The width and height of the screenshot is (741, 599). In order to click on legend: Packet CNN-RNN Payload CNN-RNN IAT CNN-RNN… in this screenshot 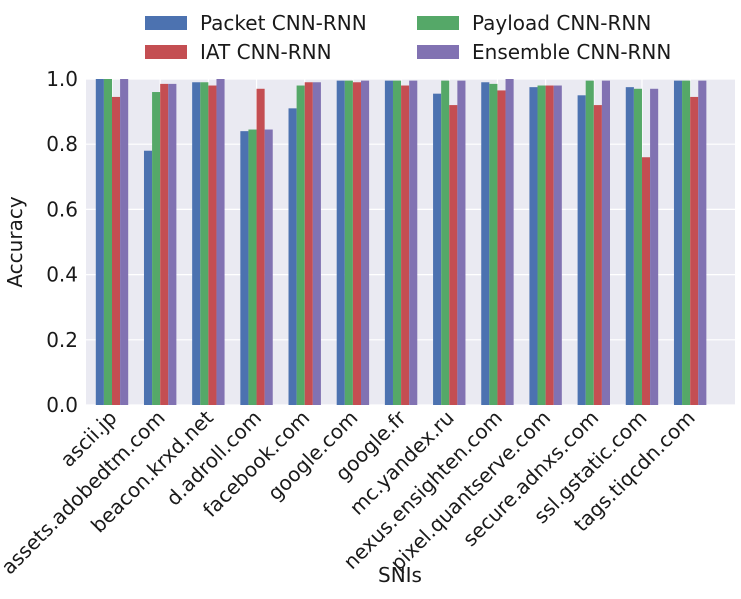, I will do `click(408, 37)`.